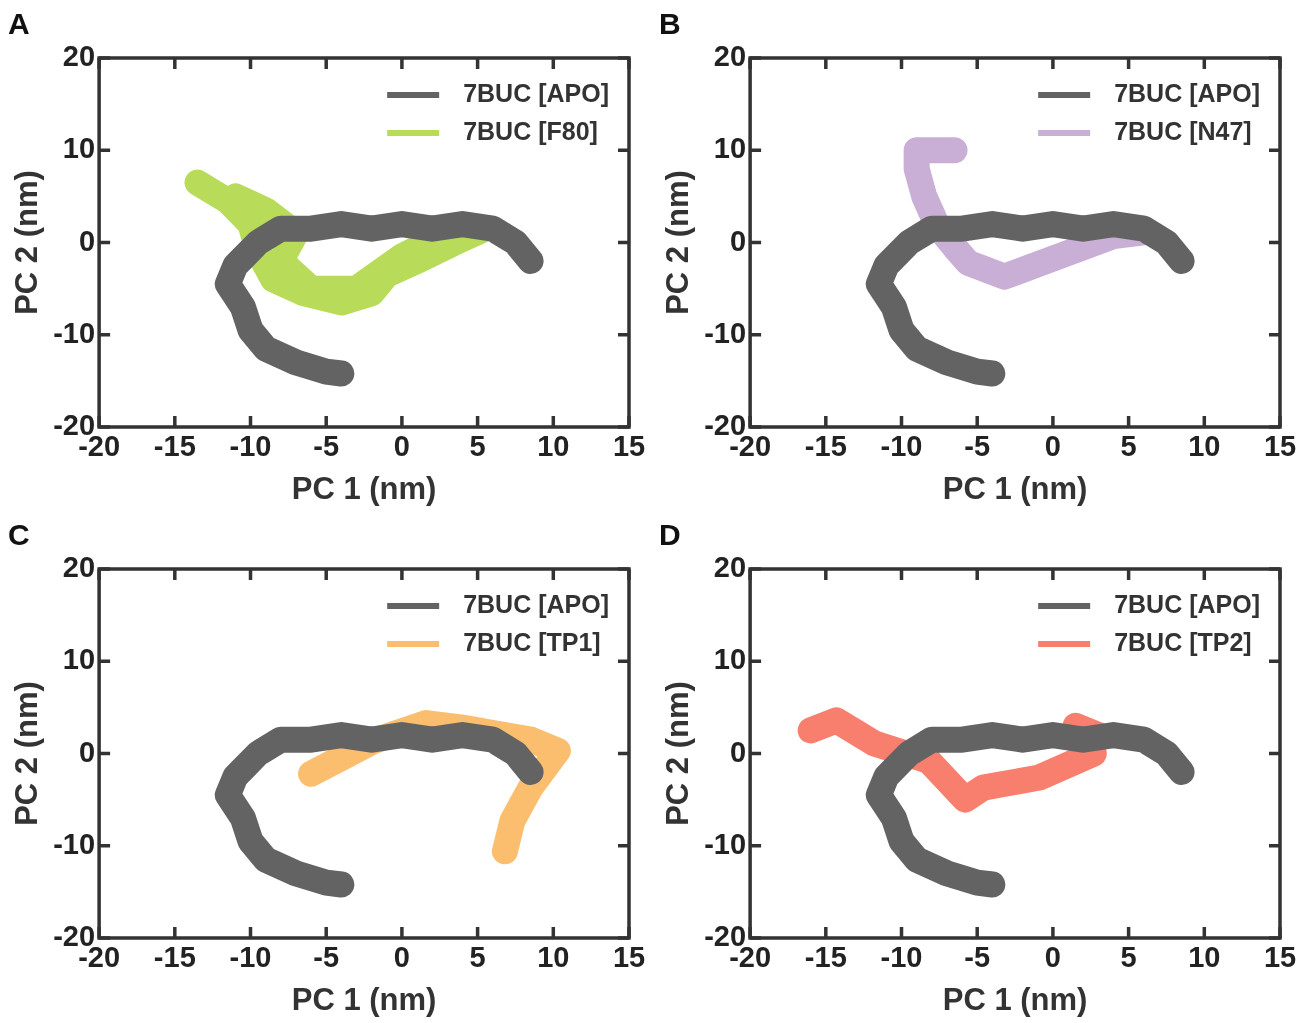  I want to click on legend-label: 7BUC [TP1], so click(532, 641).